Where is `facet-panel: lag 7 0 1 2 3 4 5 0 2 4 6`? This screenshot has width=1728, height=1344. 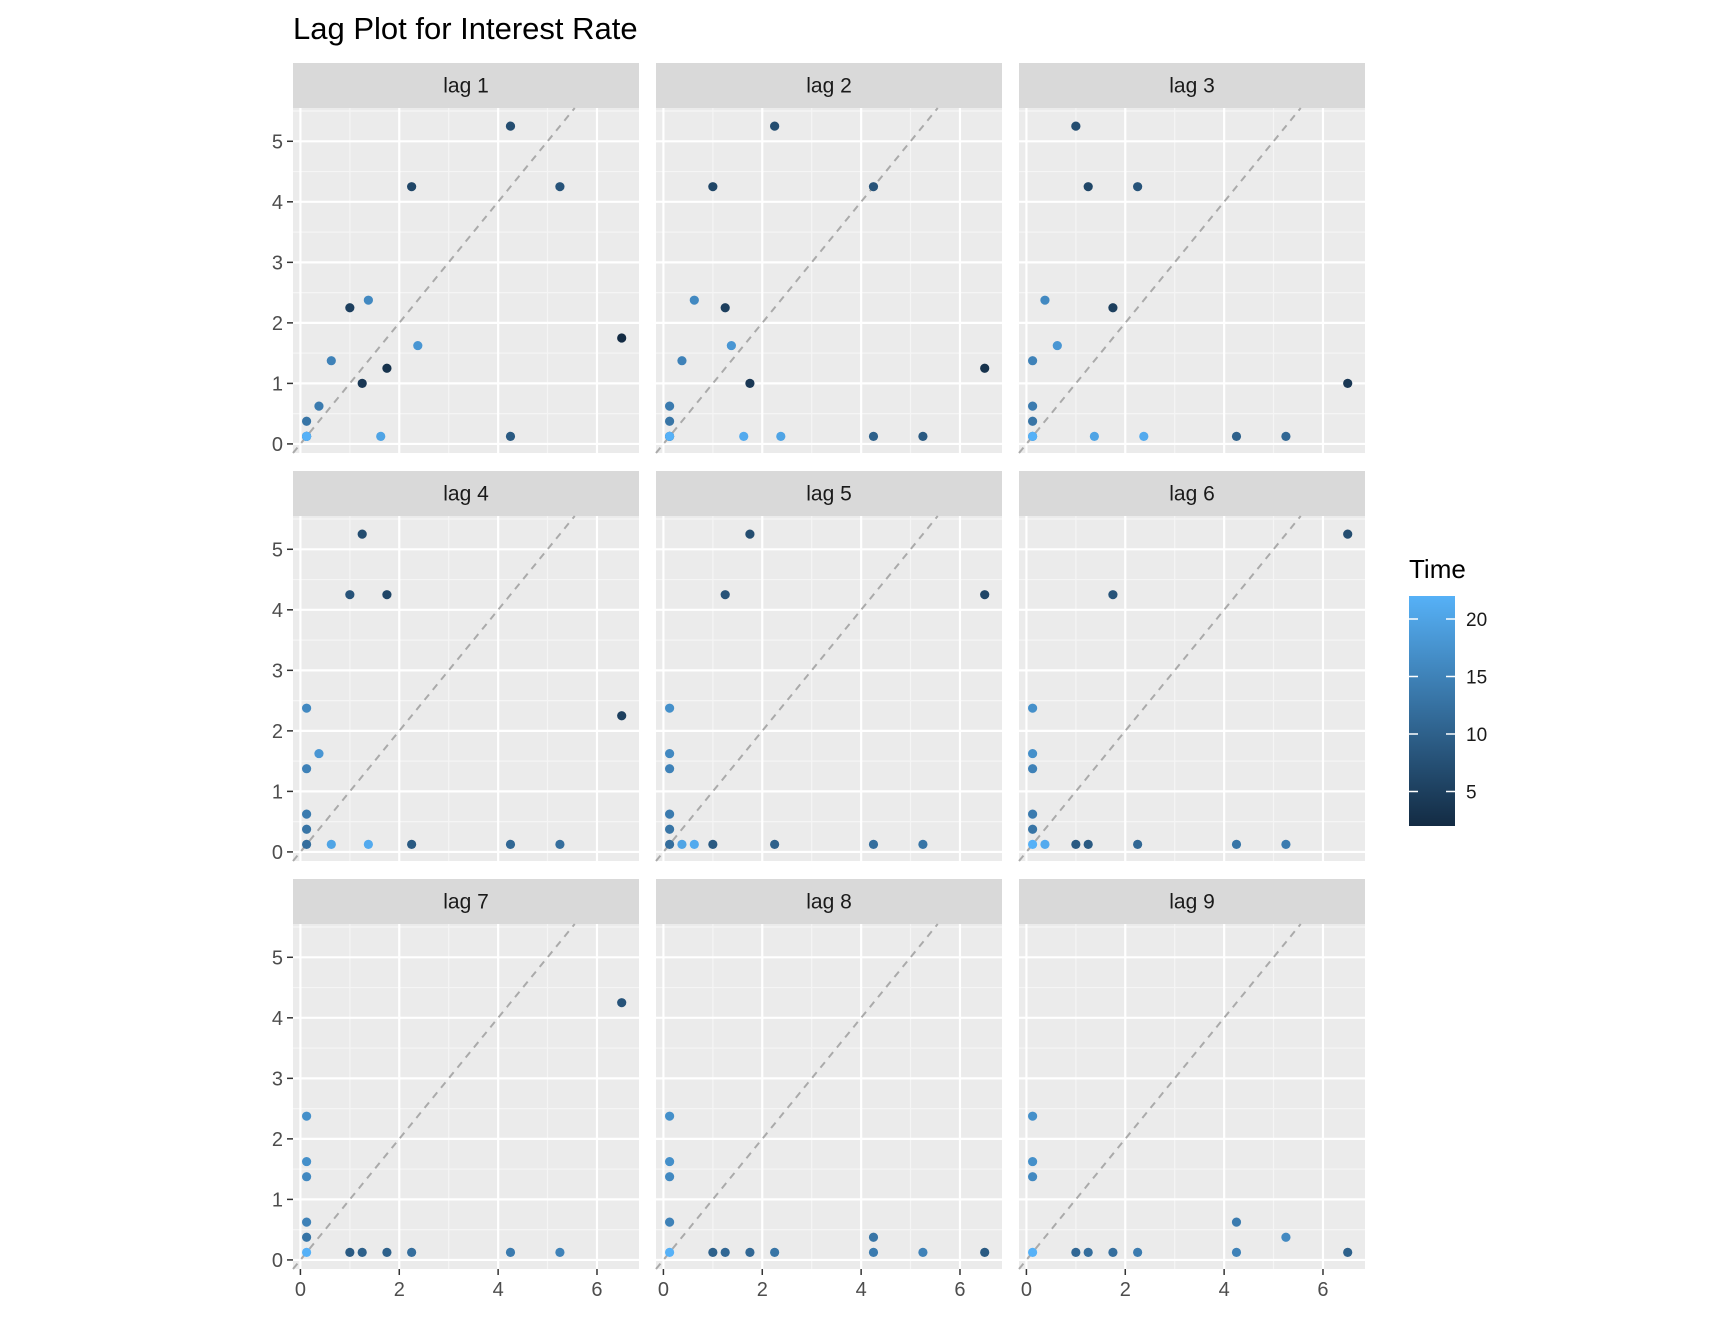 facet-panel: lag 7 0 1 2 3 4 5 0 2 4 6 is located at coordinates (455, 1090).